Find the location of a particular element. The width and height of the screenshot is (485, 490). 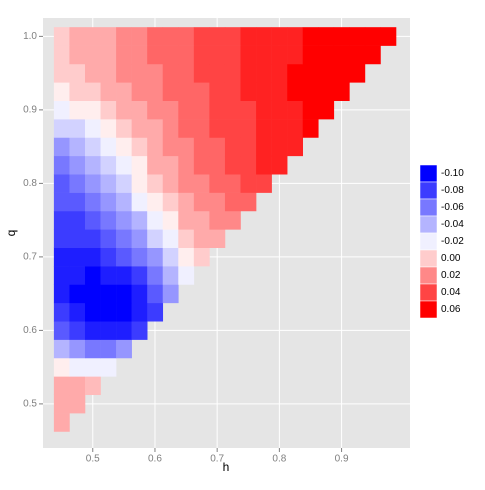

x-tick-label: 0.6 is located at coordinates (155, 459).